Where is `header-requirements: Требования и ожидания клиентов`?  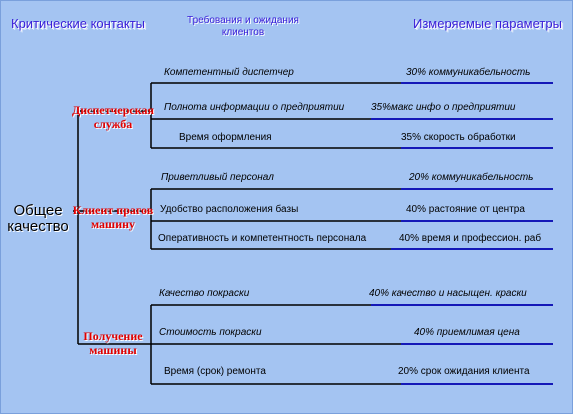
header-requirements: Требования и ожидания клиентов is located at coordinates (243, 27).